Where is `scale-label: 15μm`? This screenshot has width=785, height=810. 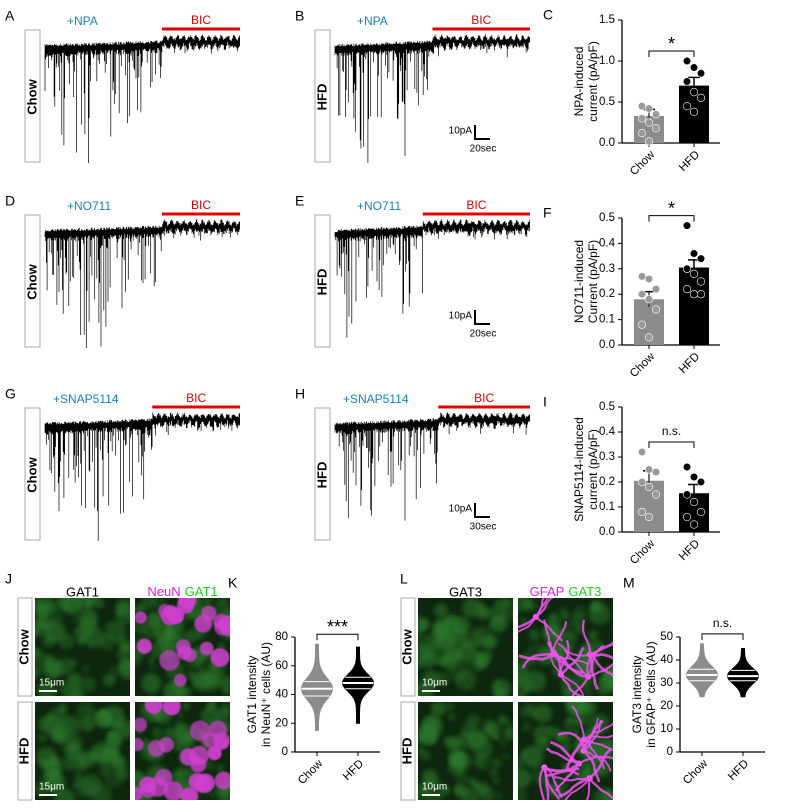 scale-label: 15μm is located at coordinates (51, 787).